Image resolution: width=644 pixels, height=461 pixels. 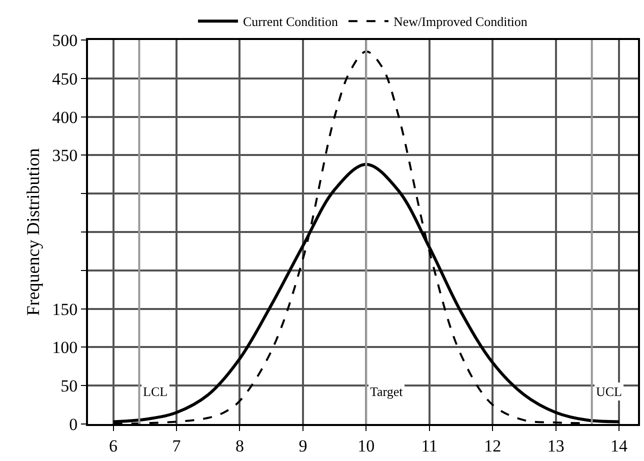 I want to click on x-tick-label: 12, so click(x=493, y=446).